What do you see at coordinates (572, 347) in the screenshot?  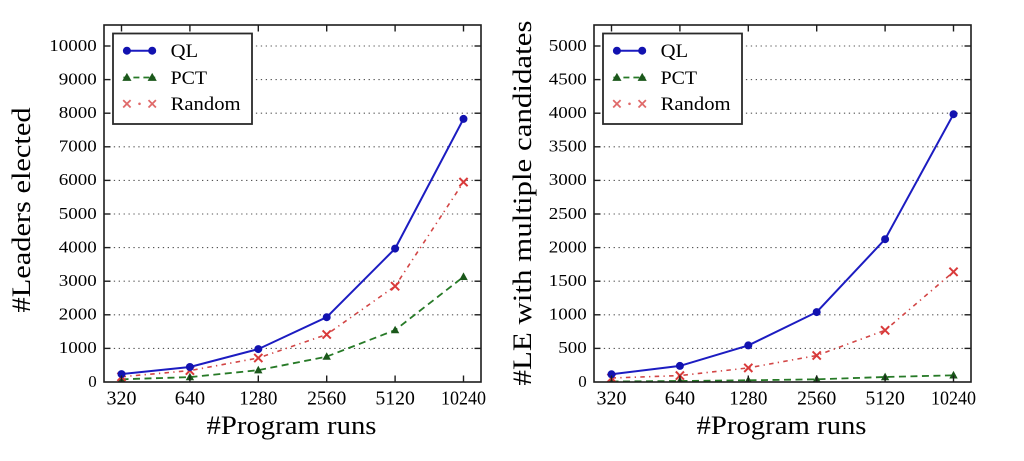 I see `svg-text: 500` at bounding box center [572, 347].